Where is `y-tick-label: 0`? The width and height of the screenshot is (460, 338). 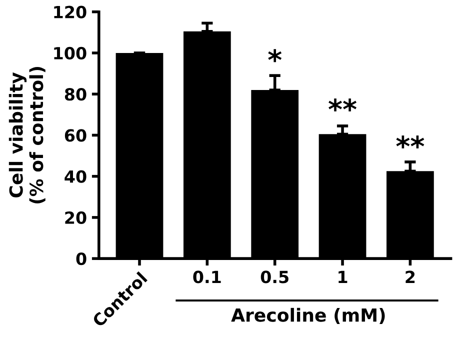 y-tick-label: 0 is located at coordinates (81, 259).